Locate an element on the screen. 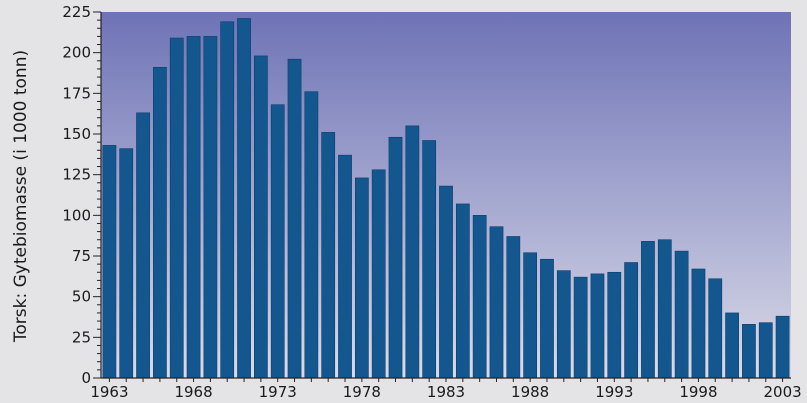 The width and height of the screenshot is (807, 403). bar-1980 is located at coordinates (395, 257).